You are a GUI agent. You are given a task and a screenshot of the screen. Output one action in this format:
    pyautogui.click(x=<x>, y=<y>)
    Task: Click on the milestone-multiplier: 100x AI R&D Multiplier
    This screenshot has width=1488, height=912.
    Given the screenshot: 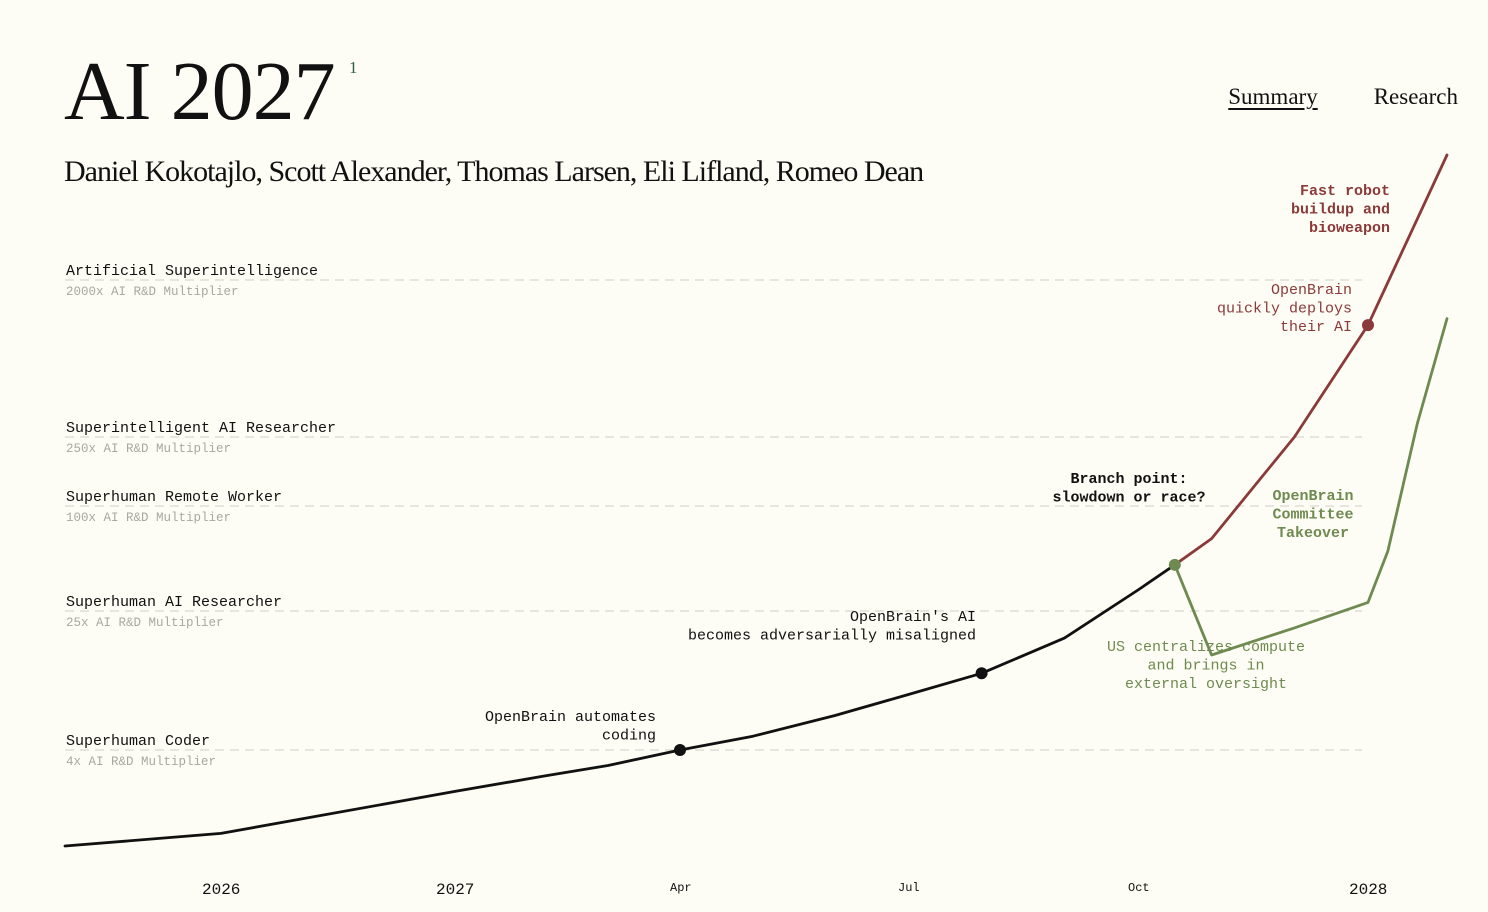 What is the action you would take?
    pyautogui.click(x=148, y=518)
    